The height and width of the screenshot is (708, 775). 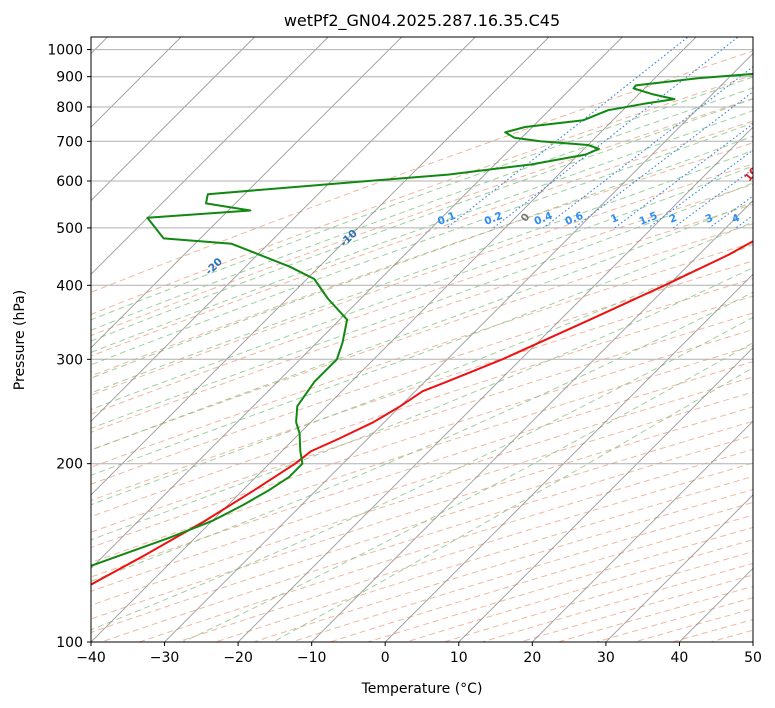 I want to click on mixing-ratio-label: 2, so click(x=673, y=219).